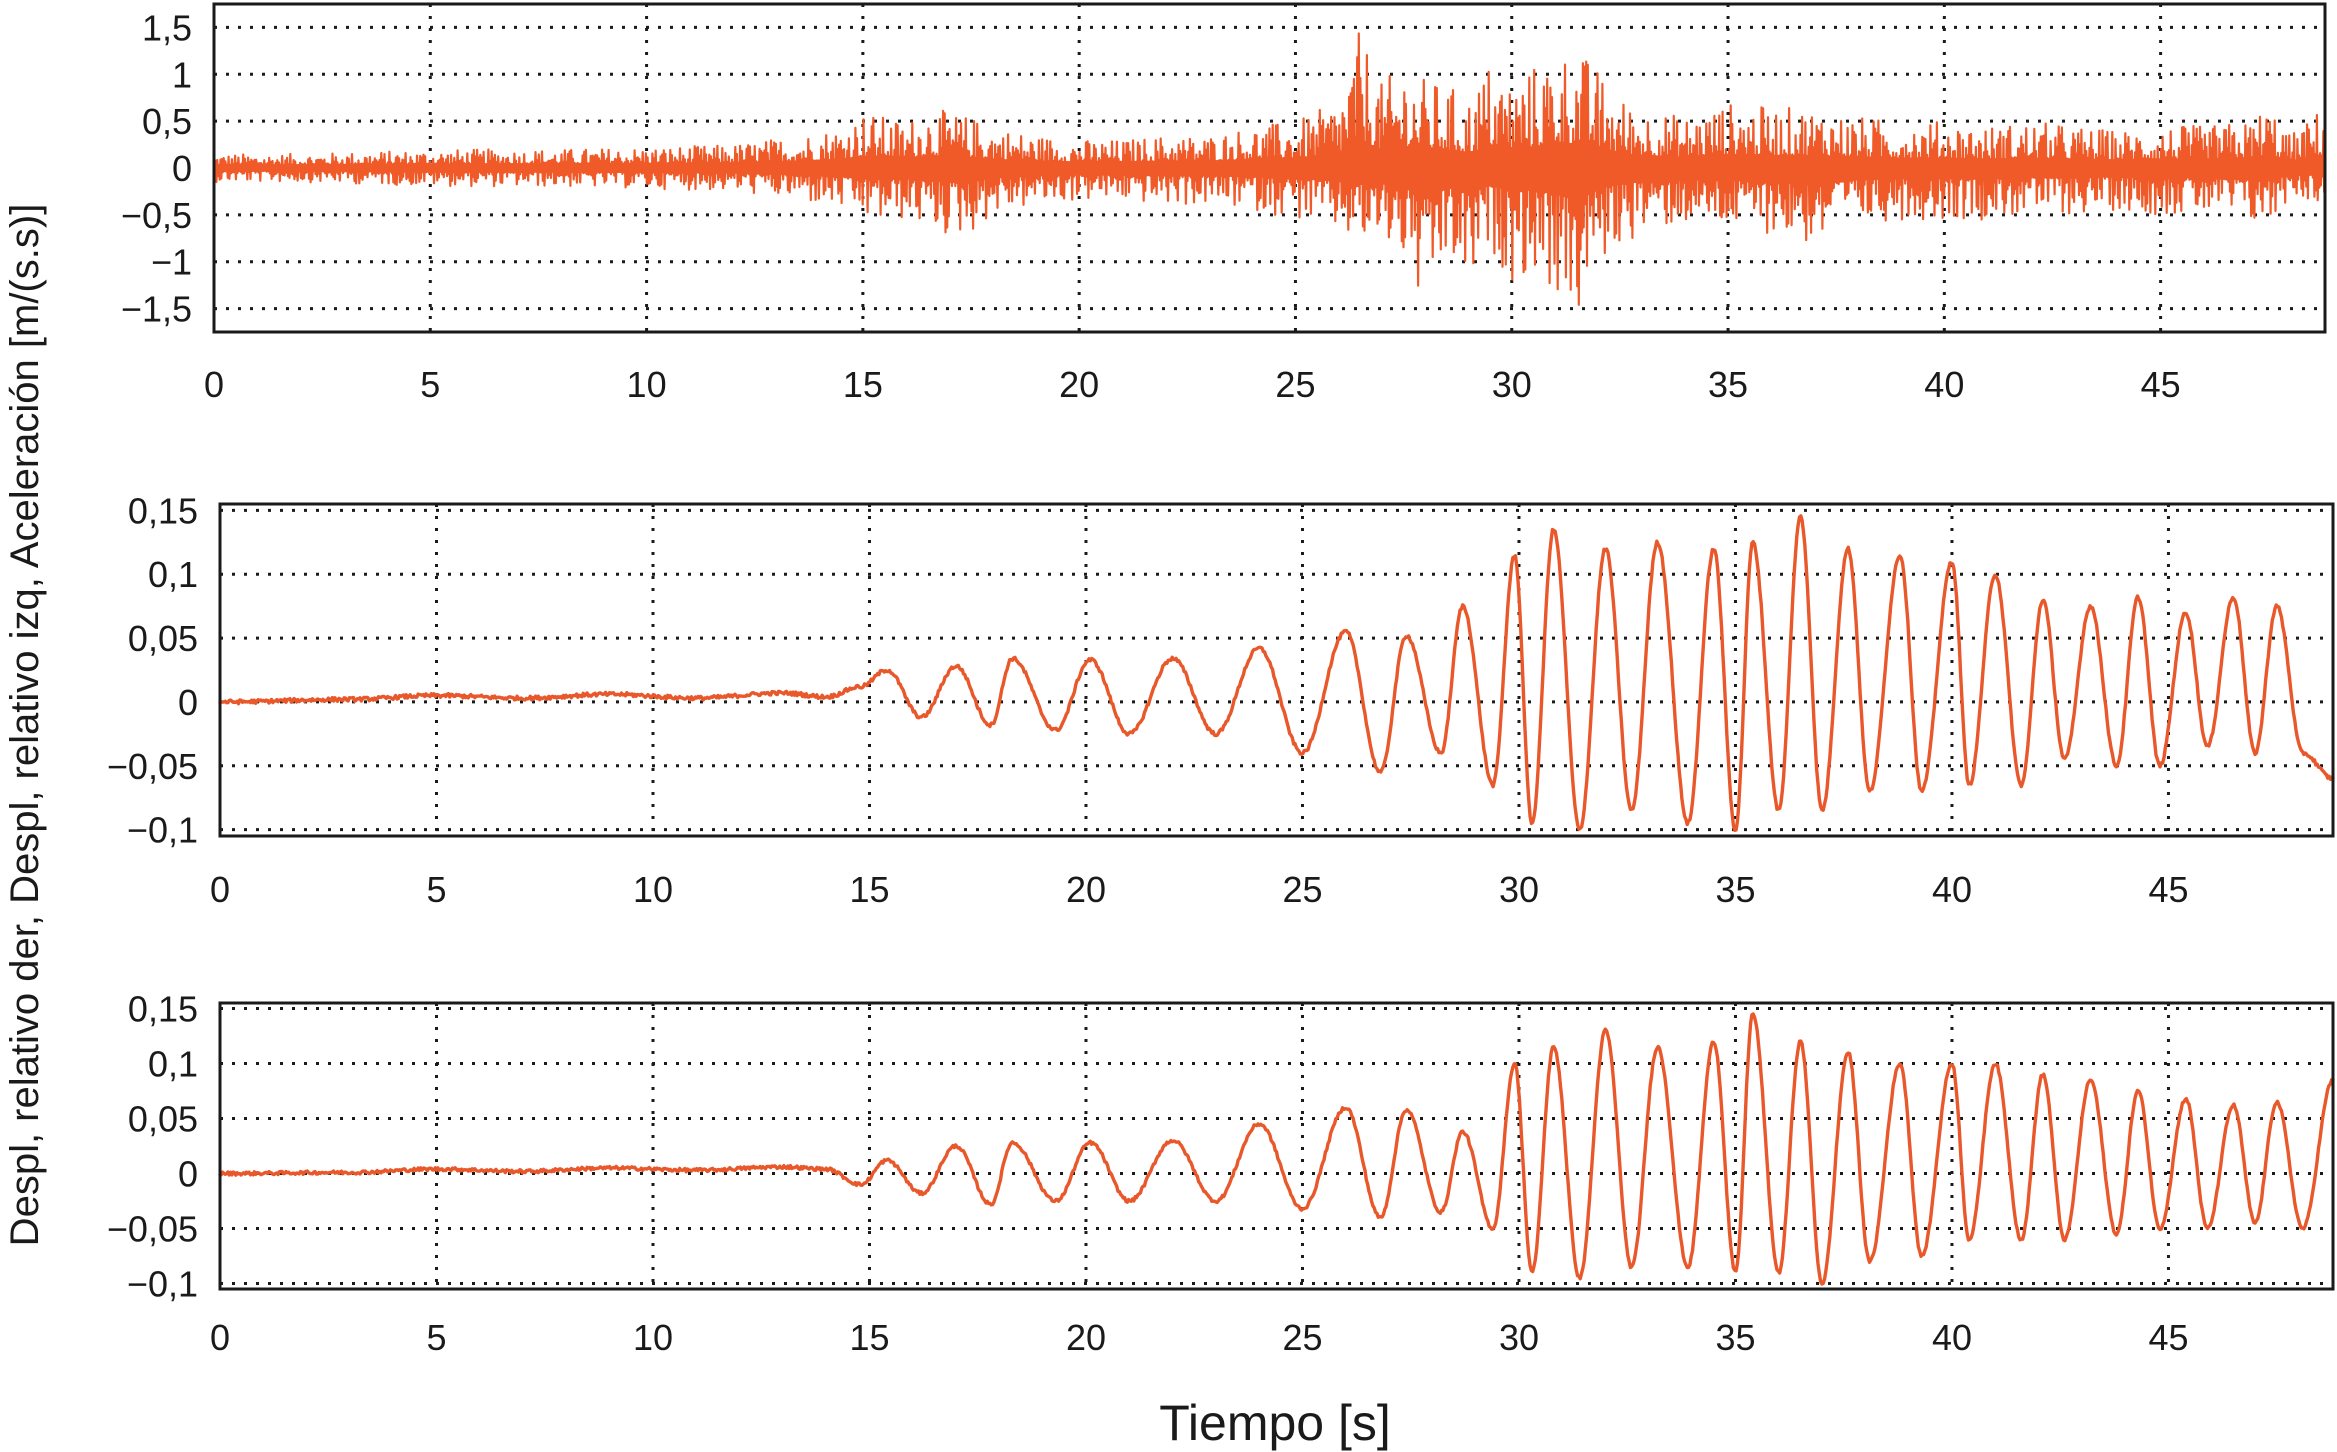 The image size is (2337, 1452). What do you see at coordinates (167, 121) in the screenshot?
I see `y-tick-label: 0,5` at bounding box center [167, 121].